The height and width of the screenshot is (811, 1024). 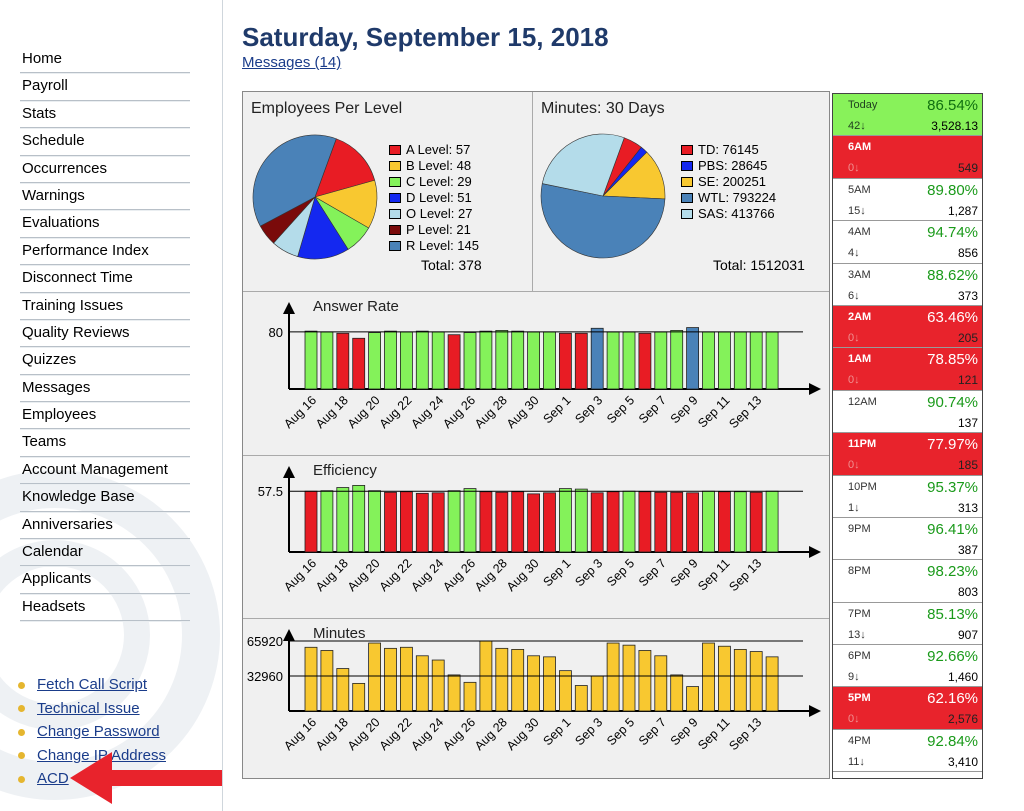 What do you see at coordinates (98, 732) in the screenshot?
I see `link-change-password: Change Password` at bounding box center [98, 732].